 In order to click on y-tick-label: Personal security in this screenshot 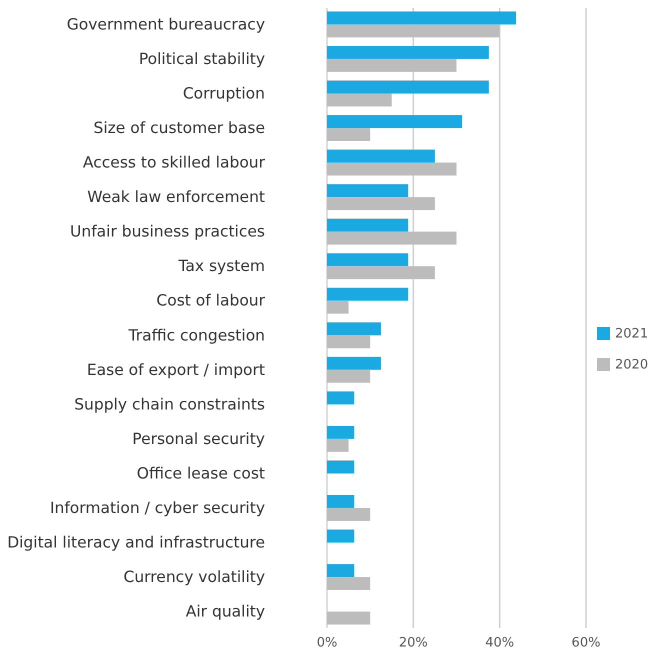, I will do `click(198, 439)`.